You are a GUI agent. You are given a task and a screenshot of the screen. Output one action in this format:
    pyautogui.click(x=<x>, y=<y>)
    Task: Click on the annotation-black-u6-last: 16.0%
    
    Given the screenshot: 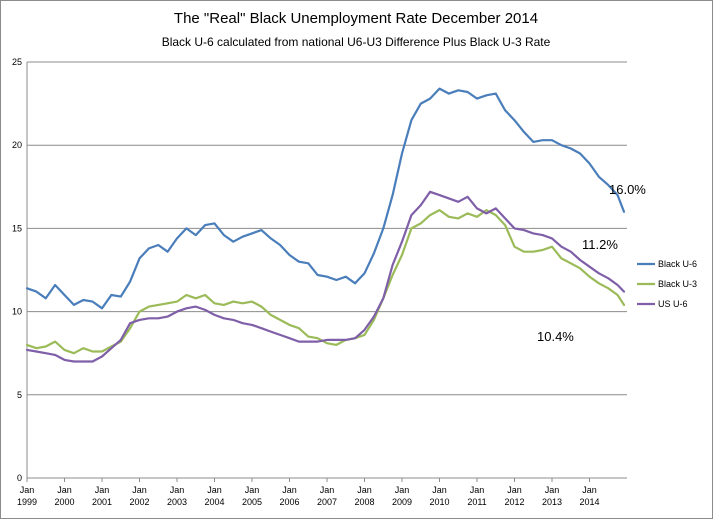 What is the action you would take?
    pyautogui.click(x=627, y=189)
    